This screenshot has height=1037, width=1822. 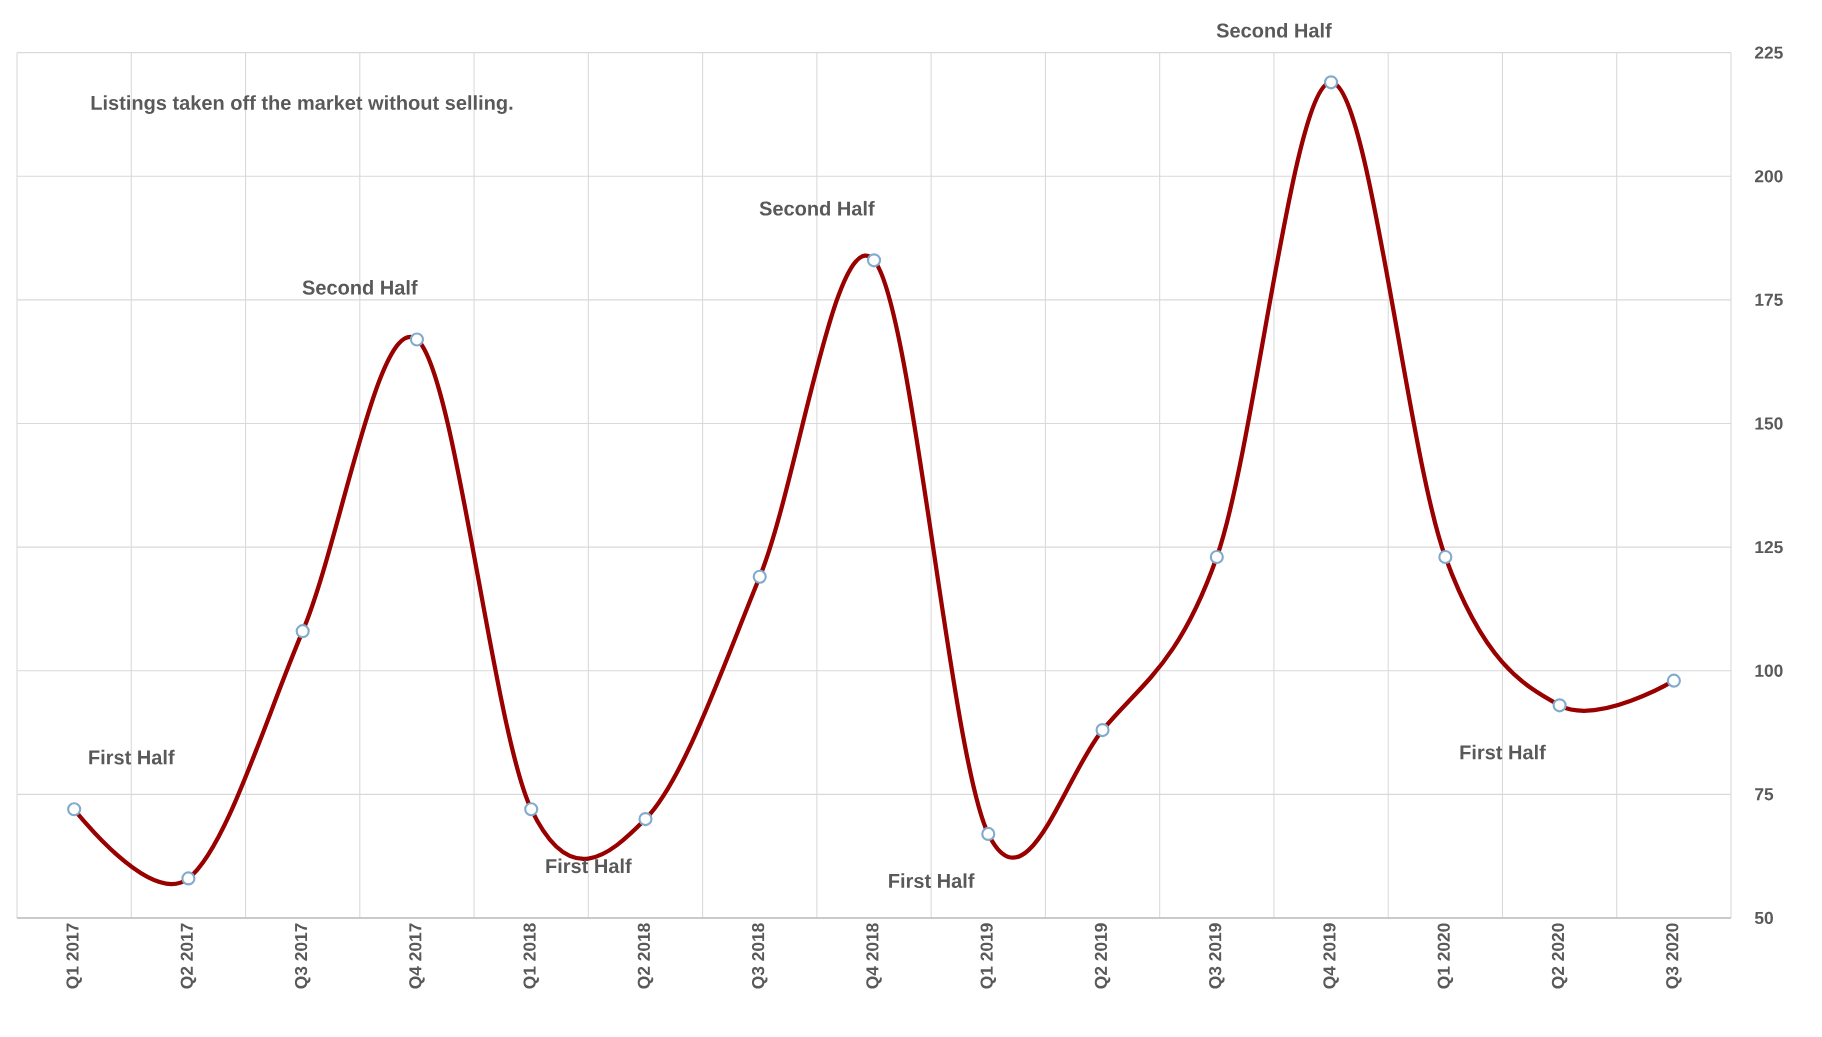 I want to click on x-tick-label: Q3 2018, so click(x=759, y=956).